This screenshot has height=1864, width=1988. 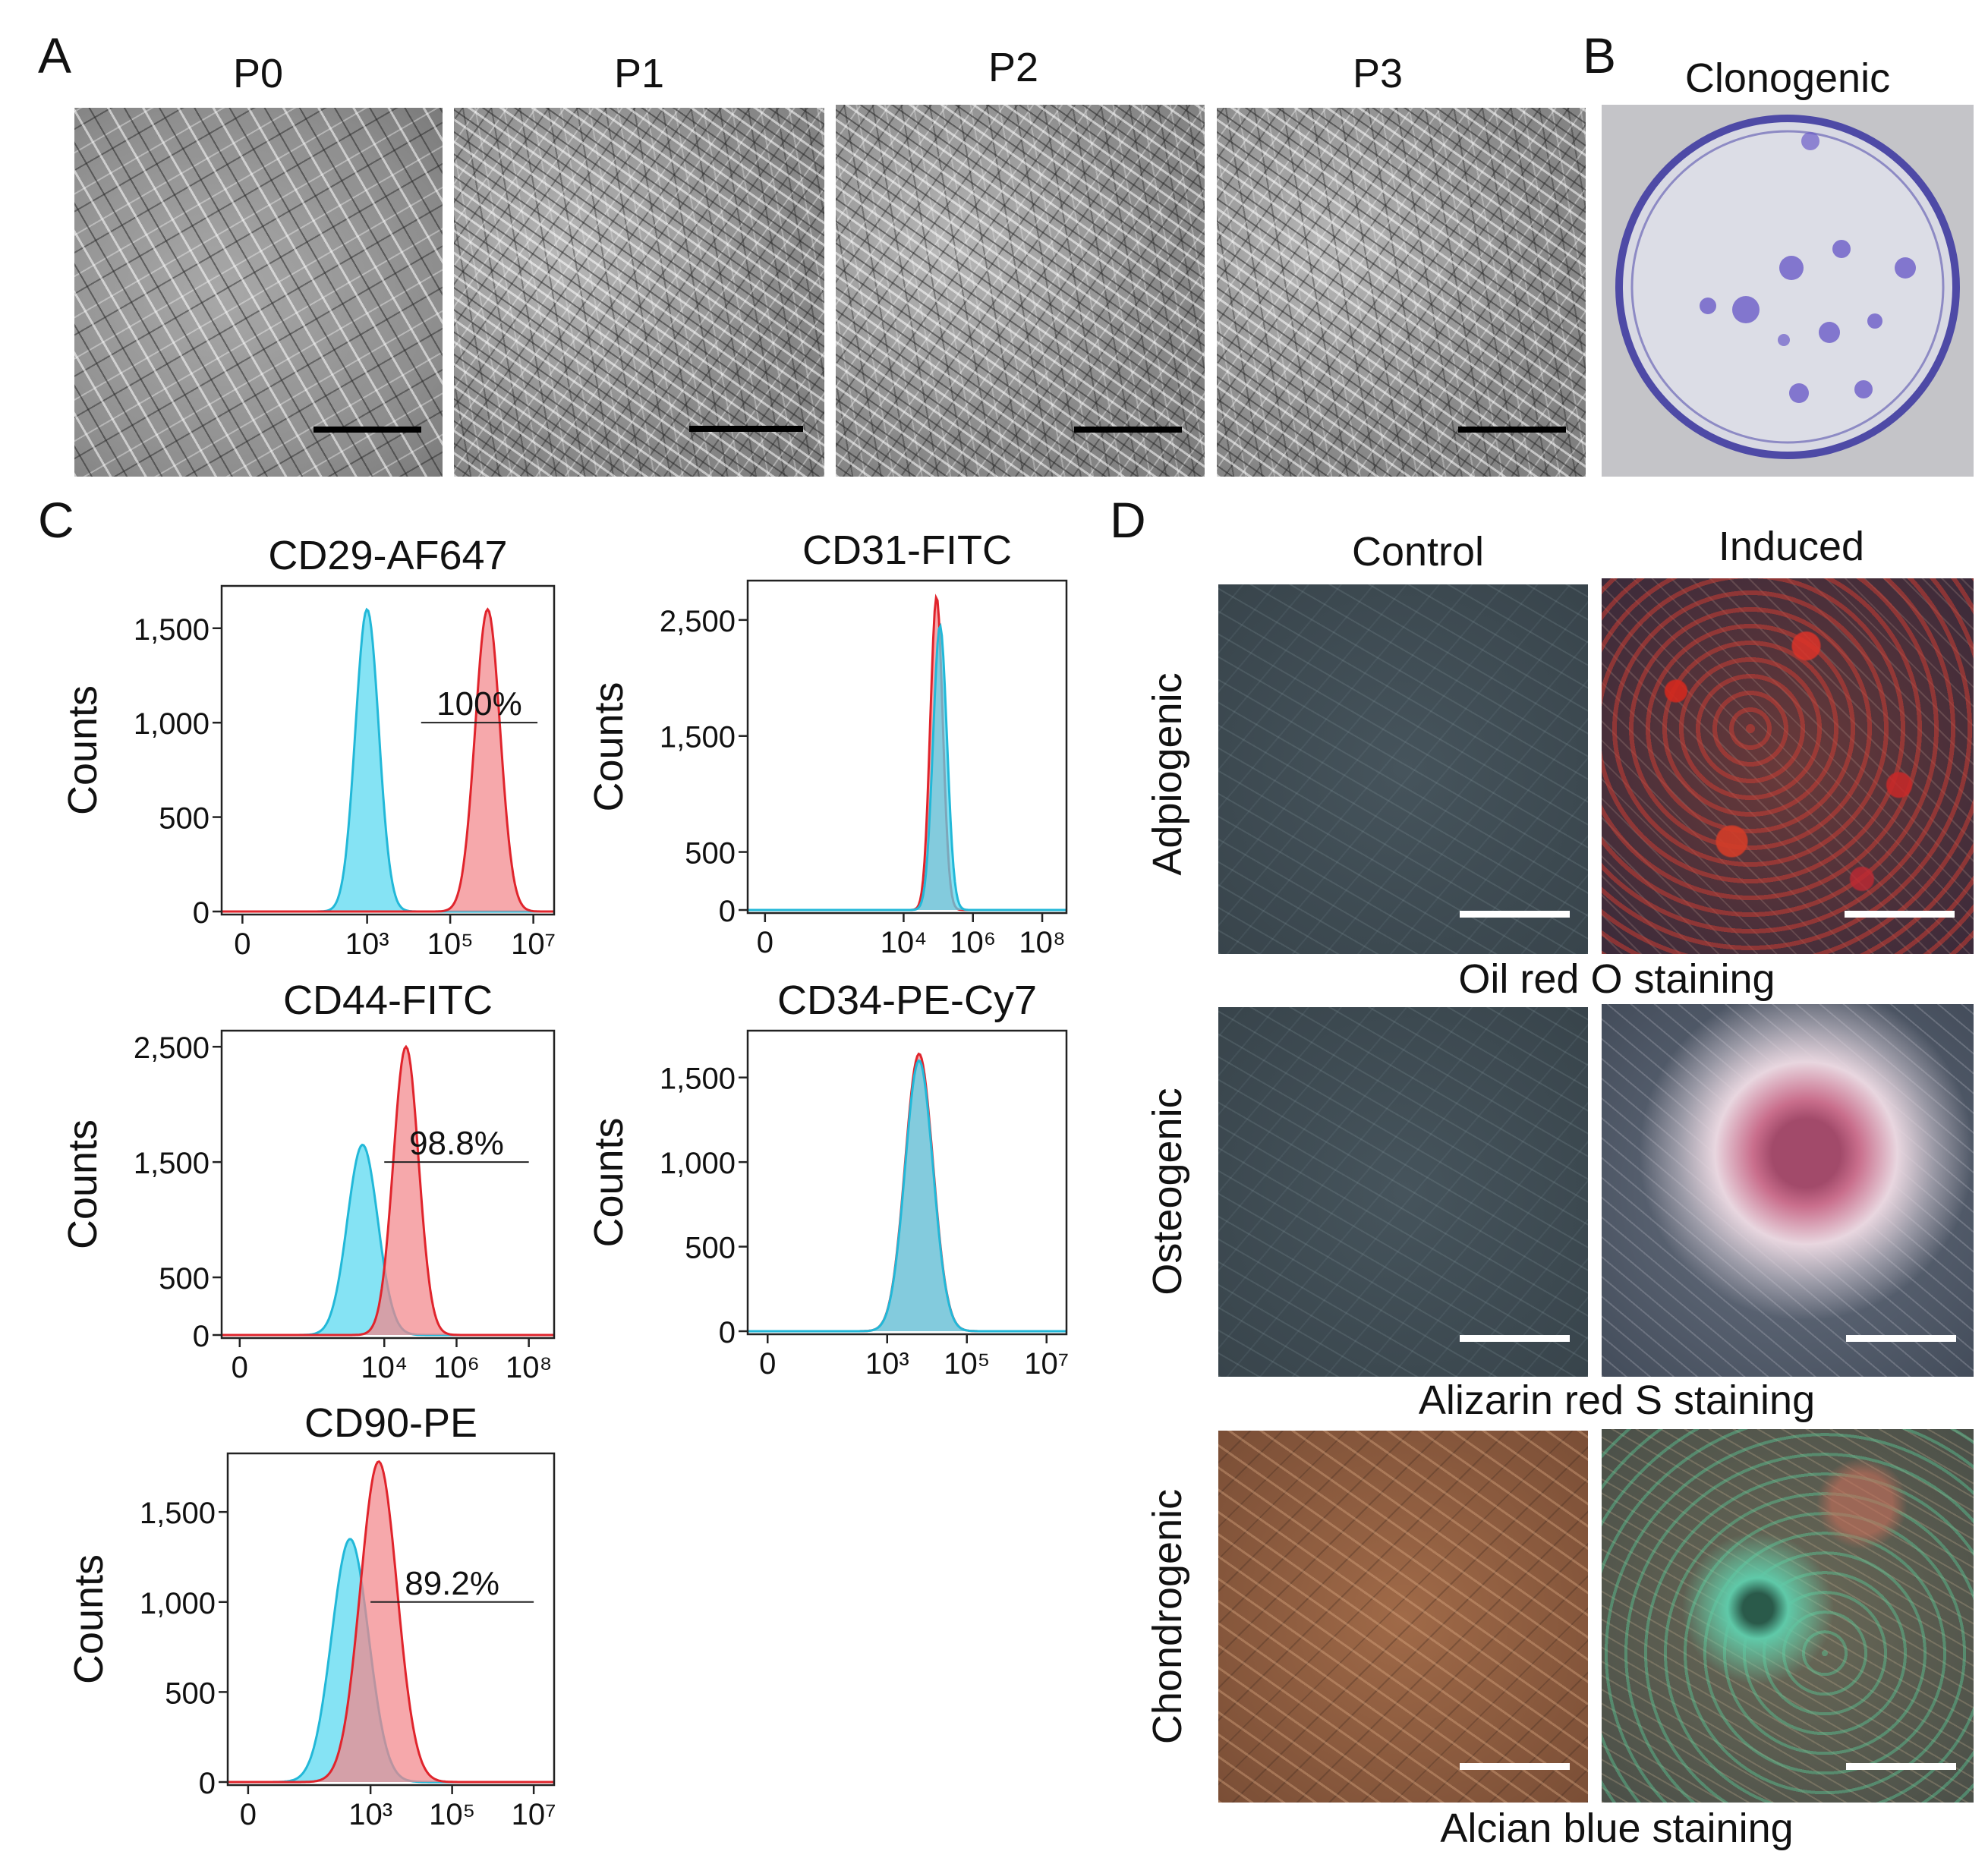 I want to click on clonogenic-dish, so click(x=1787, y=287).